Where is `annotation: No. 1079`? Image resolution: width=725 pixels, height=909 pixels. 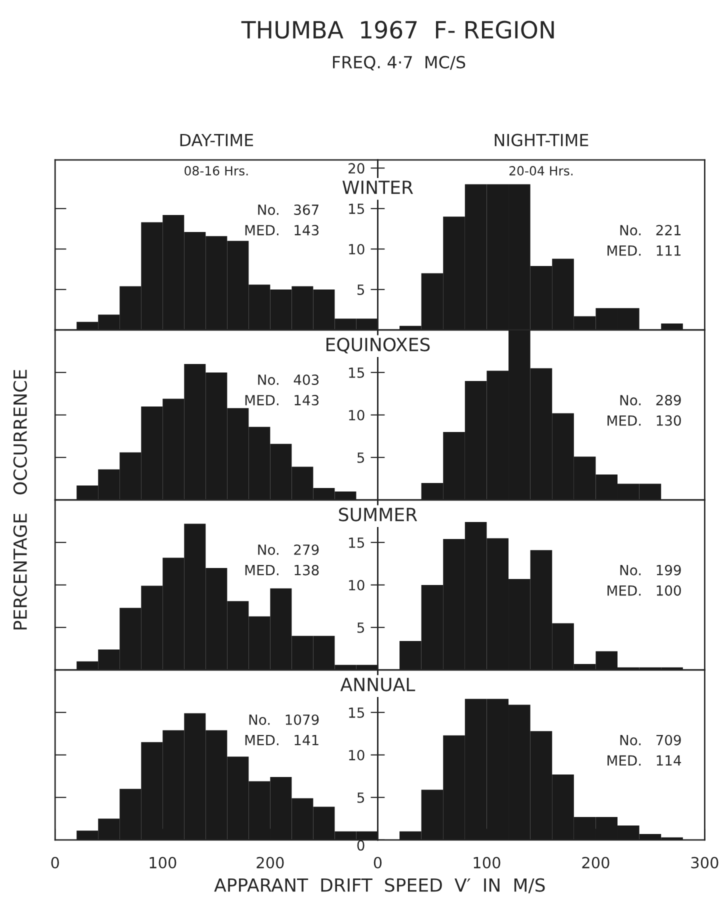 annotation: No. 1079 is located at coordinates (284, 719).